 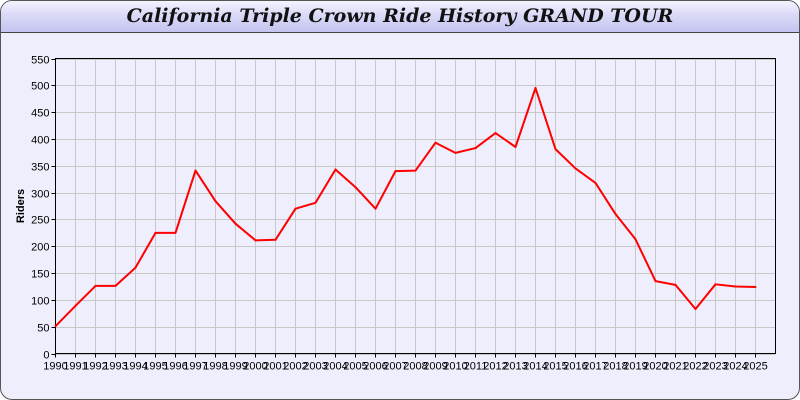 What do you see at coordinates (275, 367) in the screenshot?
I see `x-tick-label: 2001` at bounding box center [275, 367].